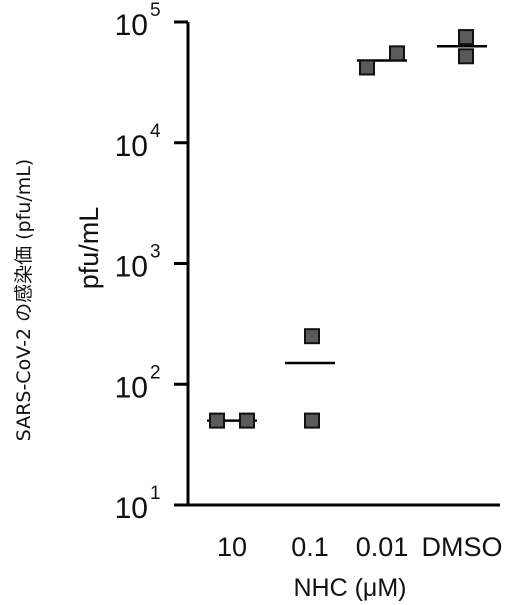 The width and height of the screenshot is (520, 605). I want to click on y-tick-exponent: 5, so click(155, 10).